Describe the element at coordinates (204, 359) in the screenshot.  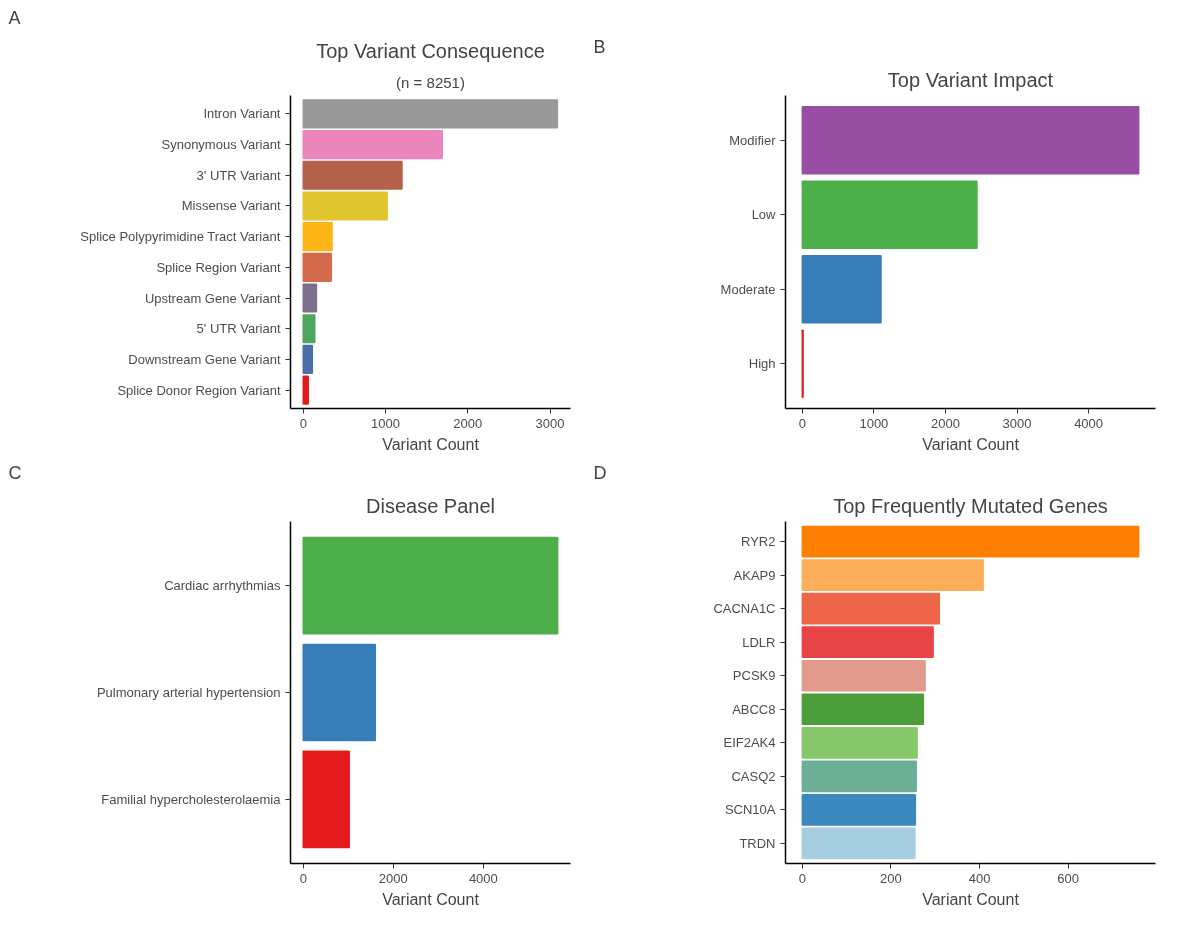
I see `y-tick-label: Downstream Gene Variant` at that location.